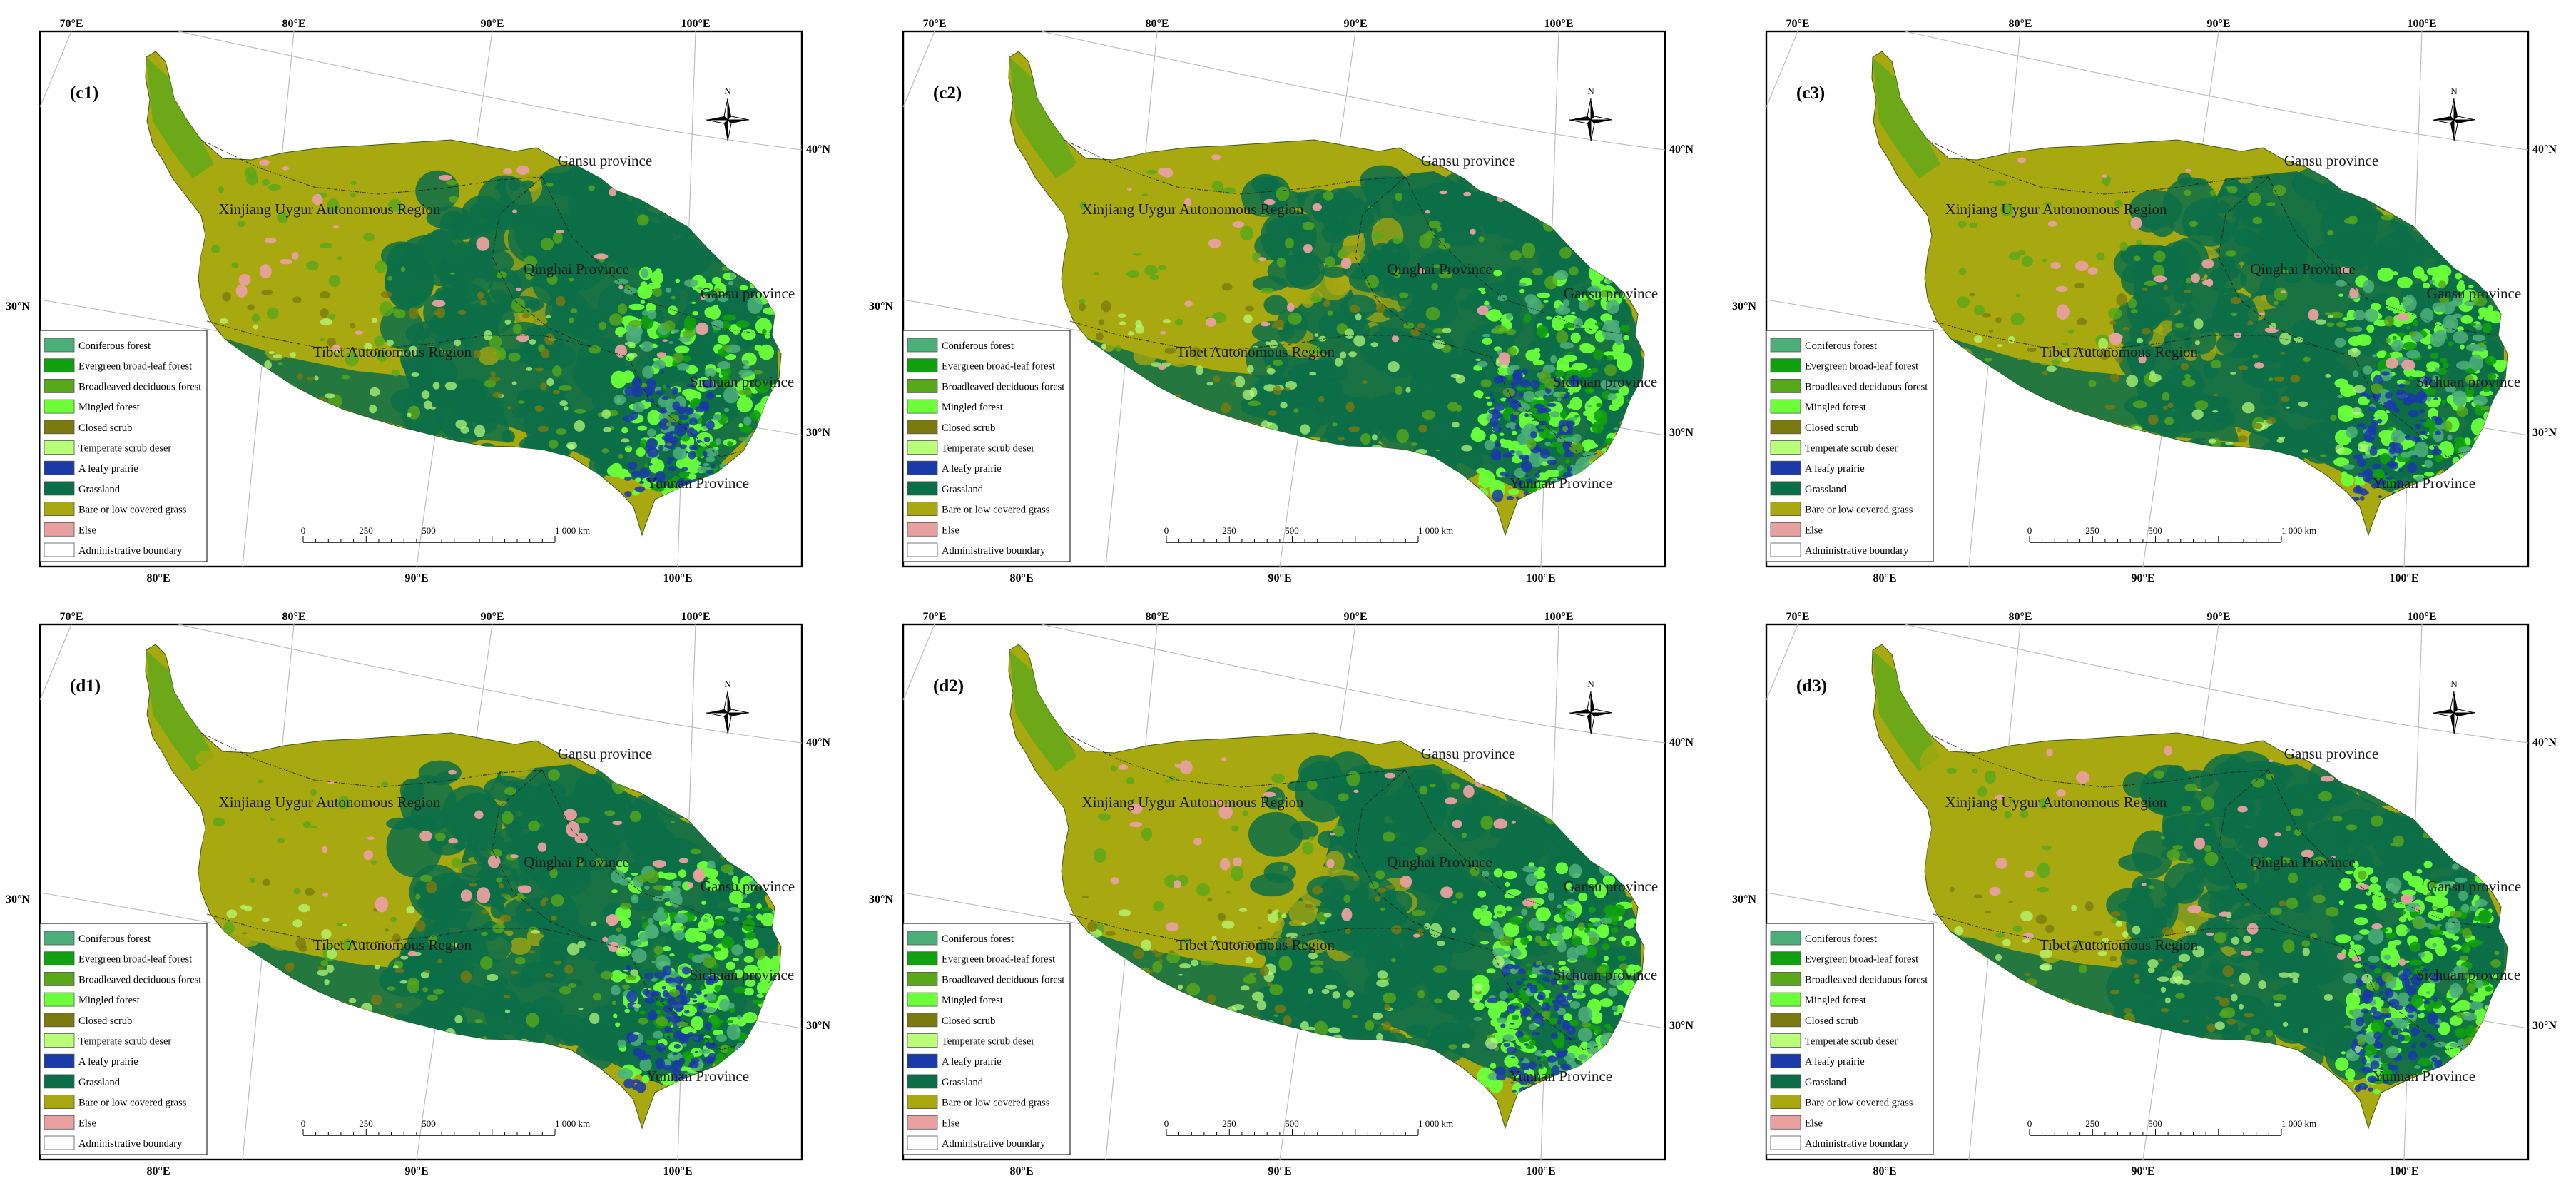  Describe the element at coordinates (2303, 862) in the screenshot. I see `region-label: Qinghai Province` at that location.